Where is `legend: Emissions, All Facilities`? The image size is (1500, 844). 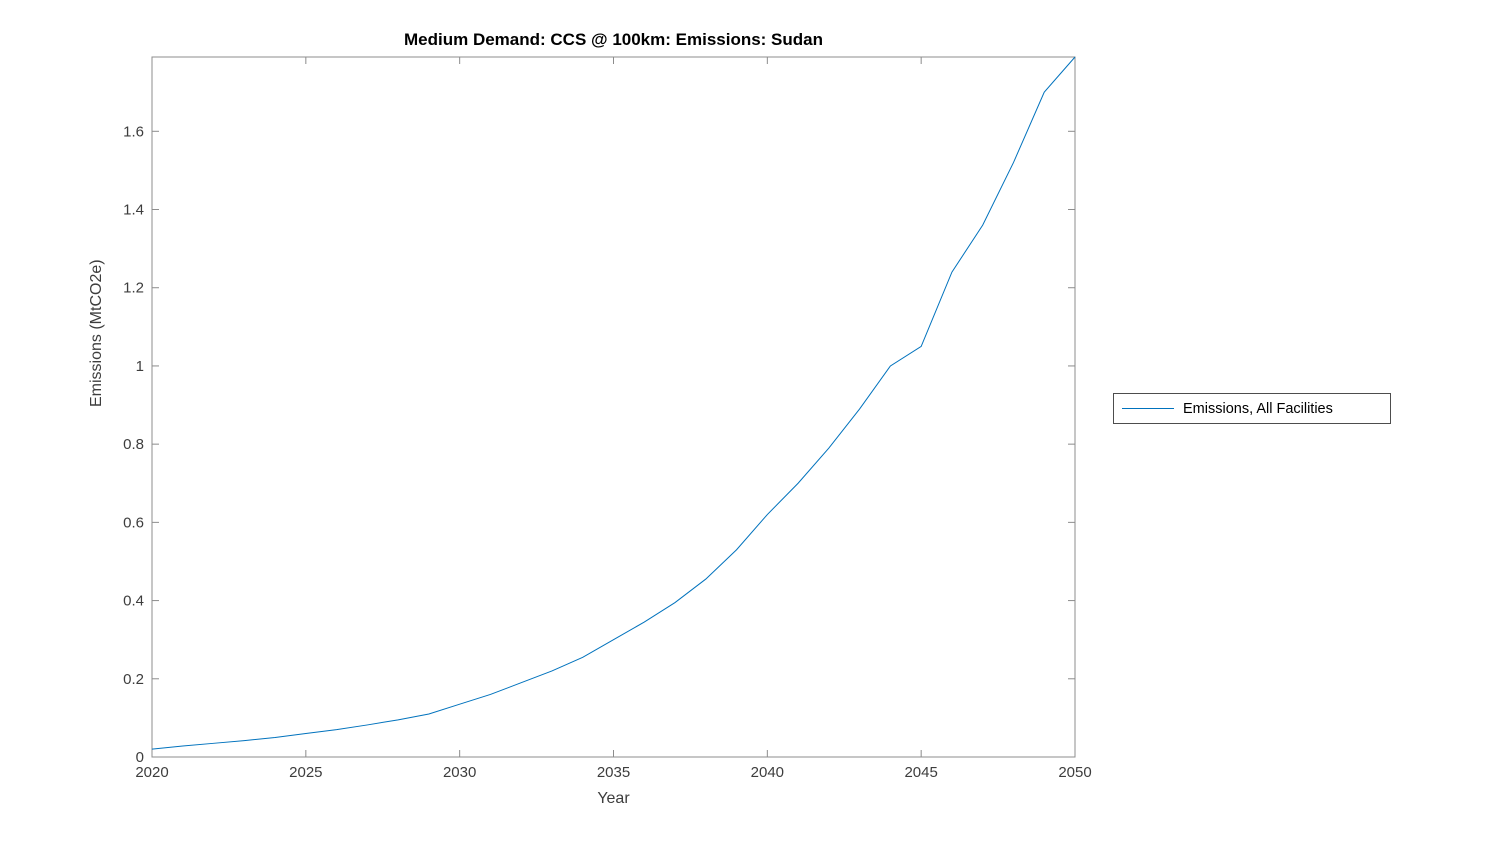
legend: Emissions, All Facilities is located at coordinates (1252, 408).